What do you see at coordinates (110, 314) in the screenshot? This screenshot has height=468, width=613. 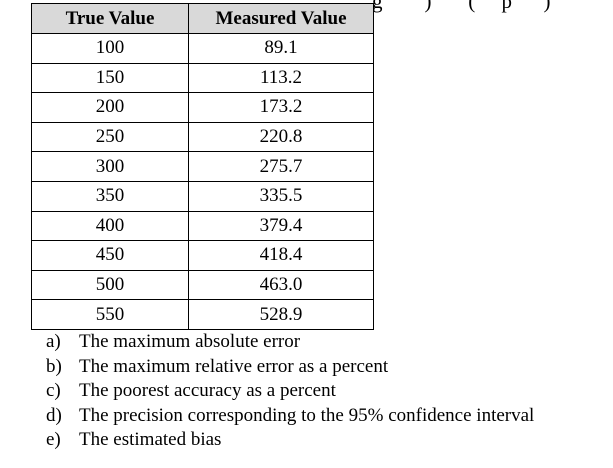 I see `true-value-cell: 550` at bounding box center [110, 314].